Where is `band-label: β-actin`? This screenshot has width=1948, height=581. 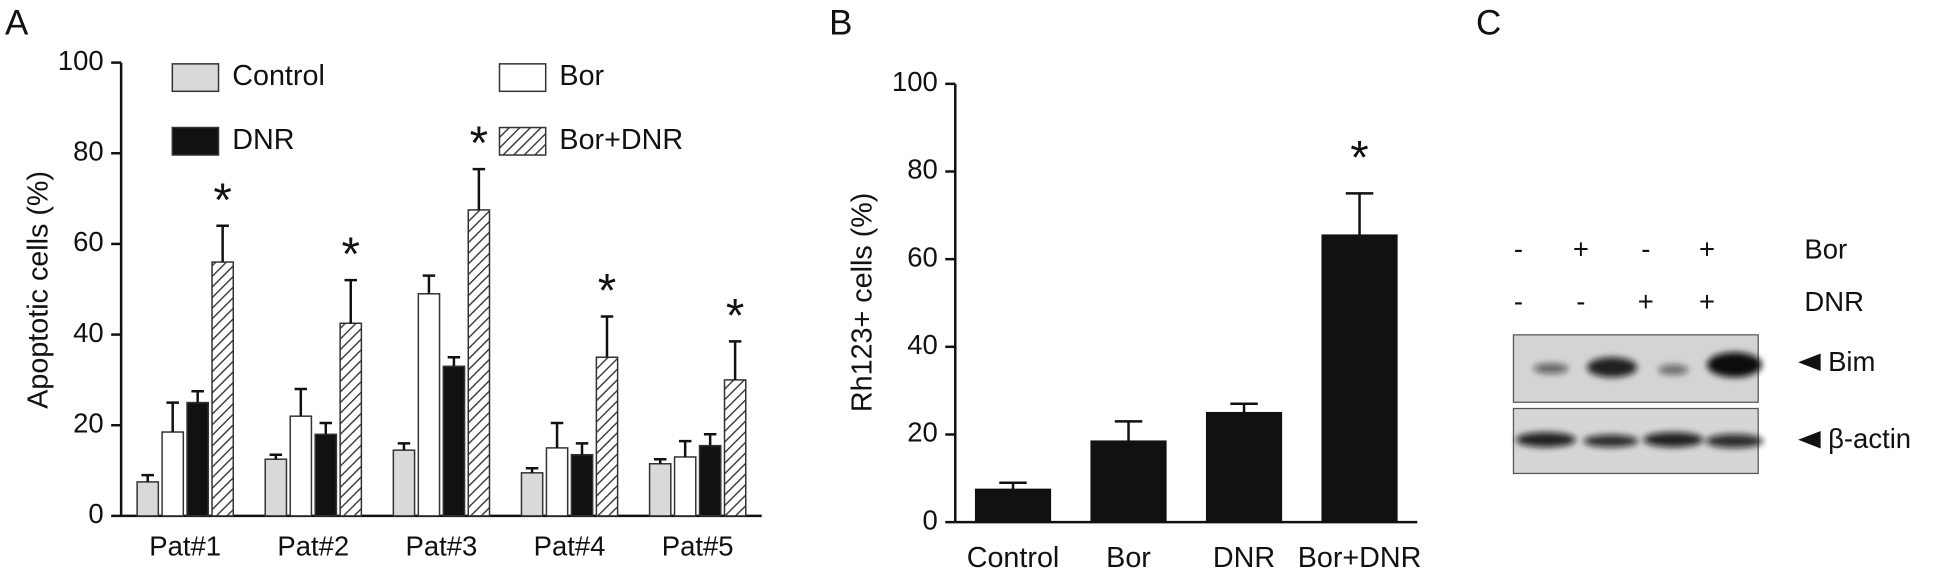
band-label: β-actin is located at coordinates (1869, 438).